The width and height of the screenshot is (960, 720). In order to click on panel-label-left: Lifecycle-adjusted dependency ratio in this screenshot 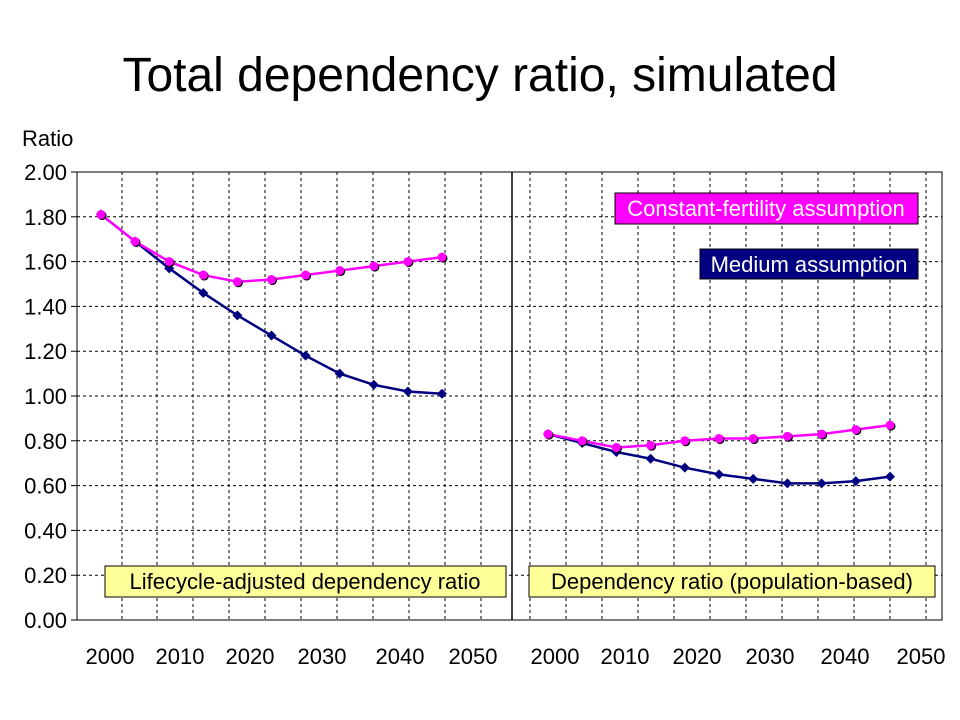, I will do `click(304, 581)`.